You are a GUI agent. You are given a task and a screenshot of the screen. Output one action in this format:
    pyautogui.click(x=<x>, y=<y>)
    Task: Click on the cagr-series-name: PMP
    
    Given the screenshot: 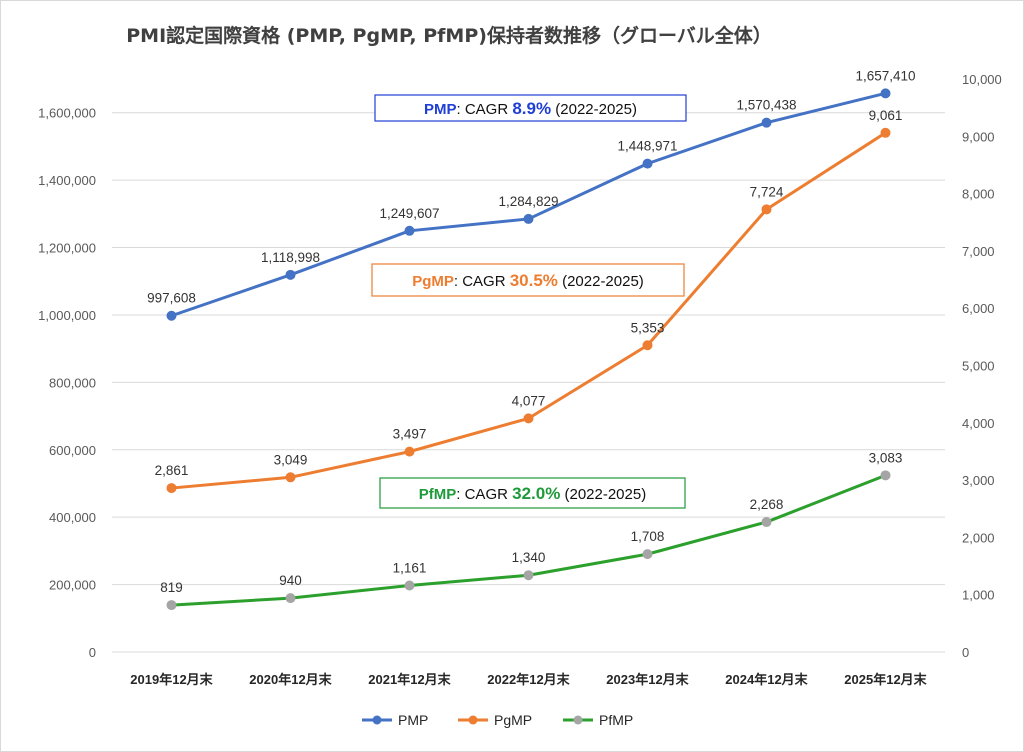 What is the action you would take?
    pyautogui.click(x=440, y=109)
    